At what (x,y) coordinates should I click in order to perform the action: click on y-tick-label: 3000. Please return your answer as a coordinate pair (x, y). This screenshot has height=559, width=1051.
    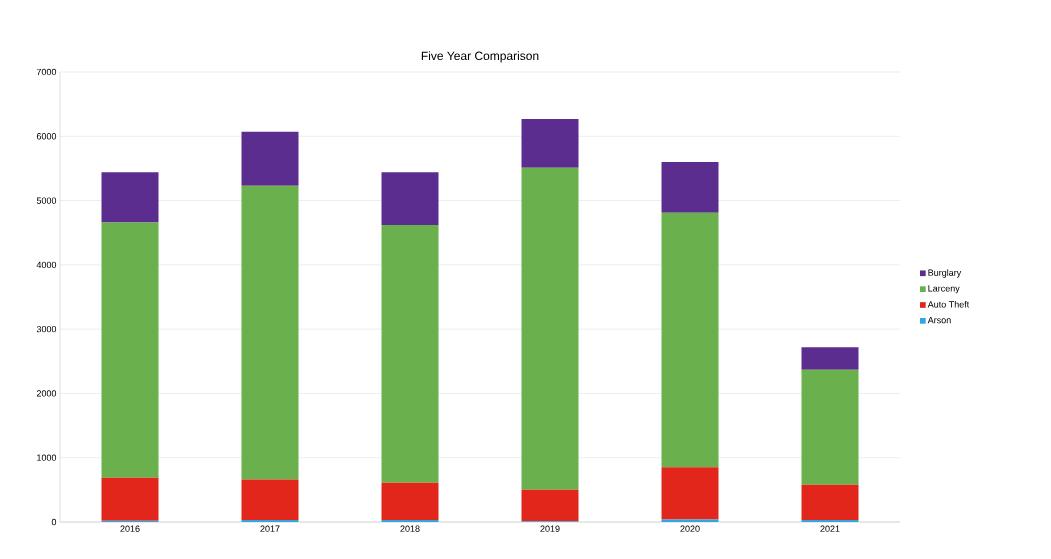
    Looking at the image, I should click on (46, 329).